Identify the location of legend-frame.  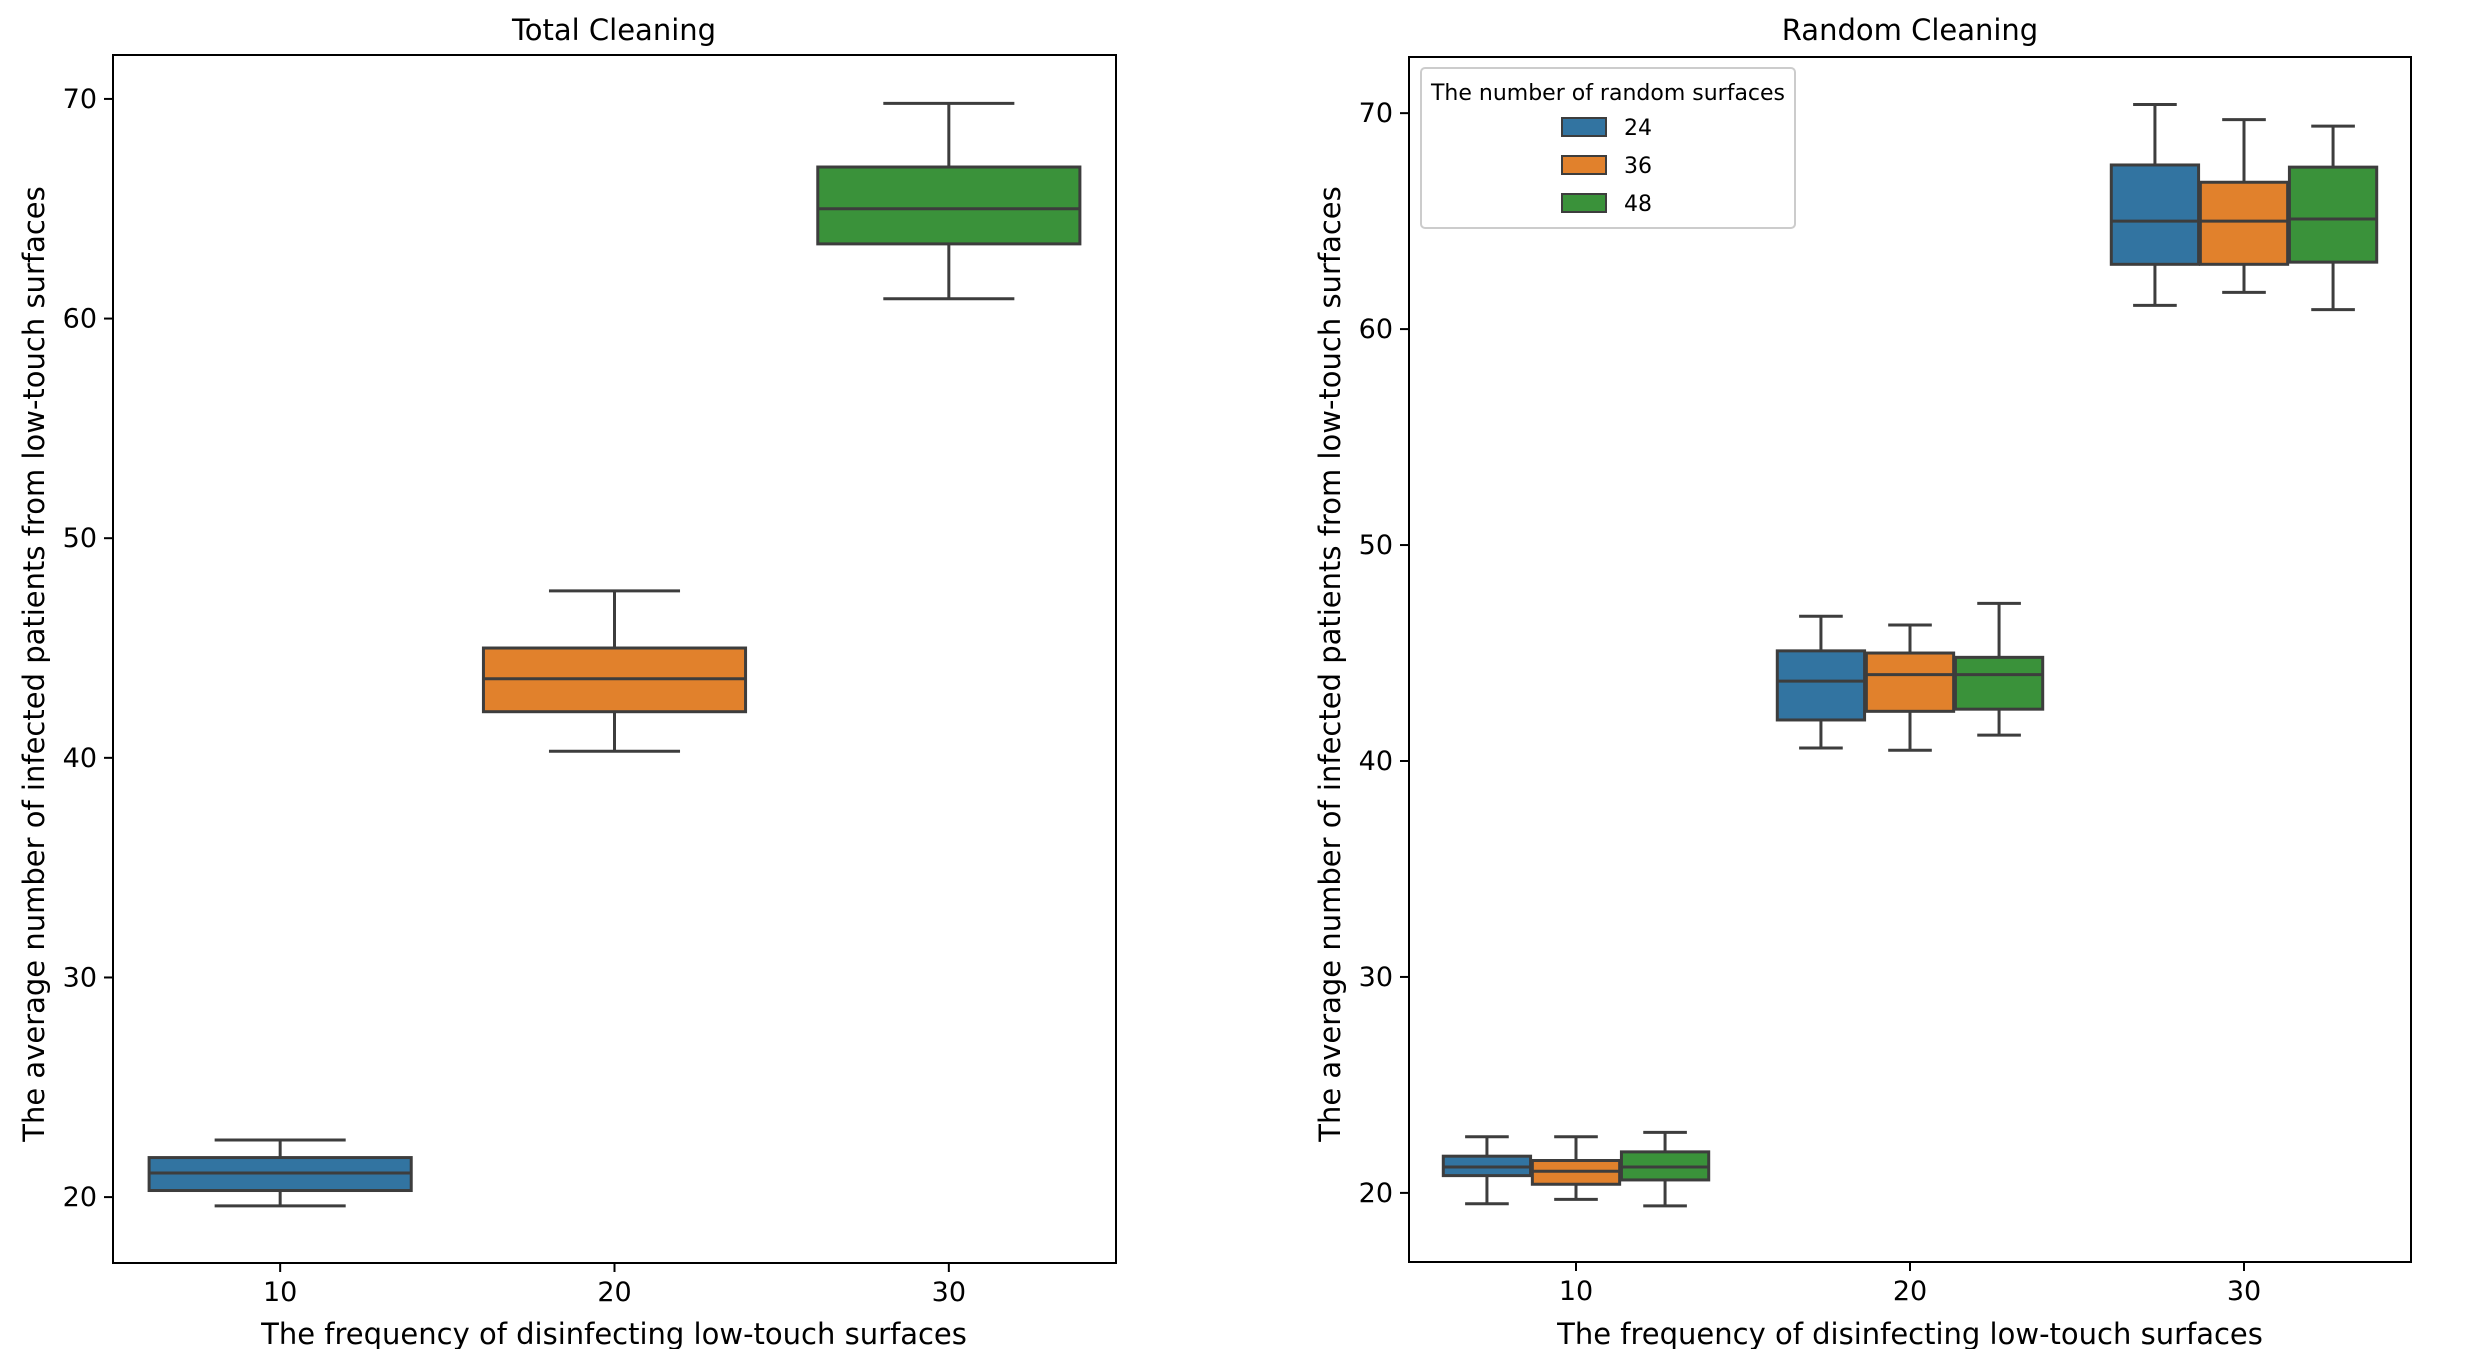
(1608, 148).